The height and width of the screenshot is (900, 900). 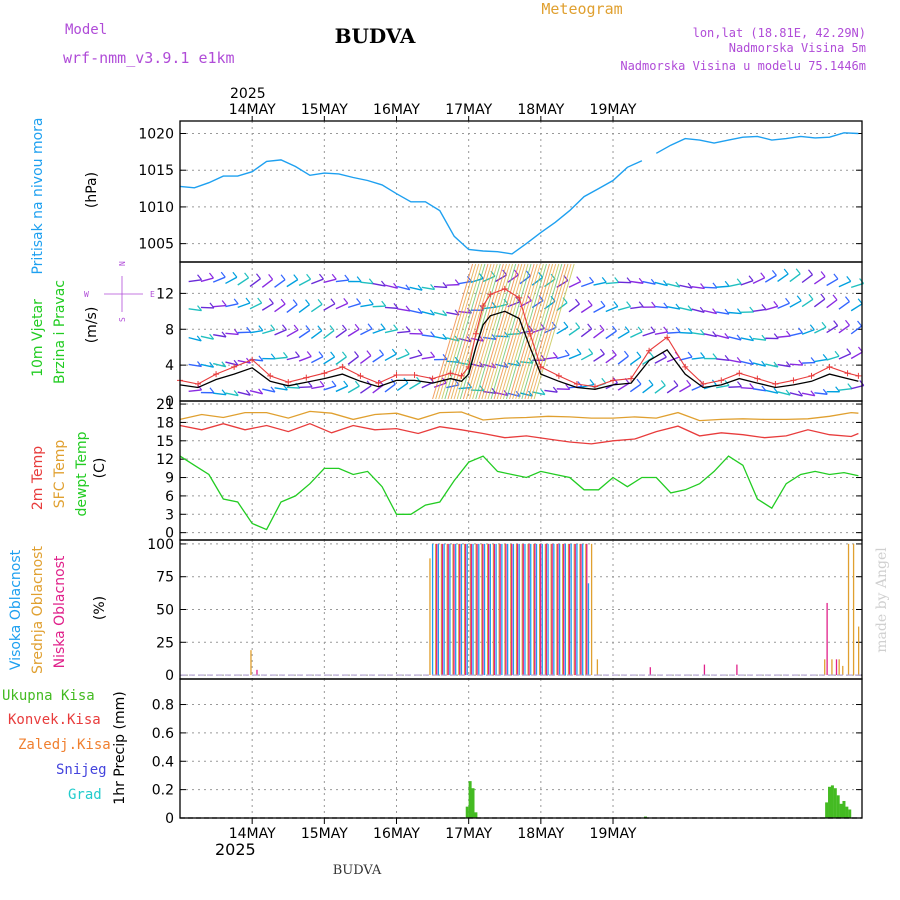 I want to click on wind-panel: 0 4 8 12, so click(x=510, y=335).